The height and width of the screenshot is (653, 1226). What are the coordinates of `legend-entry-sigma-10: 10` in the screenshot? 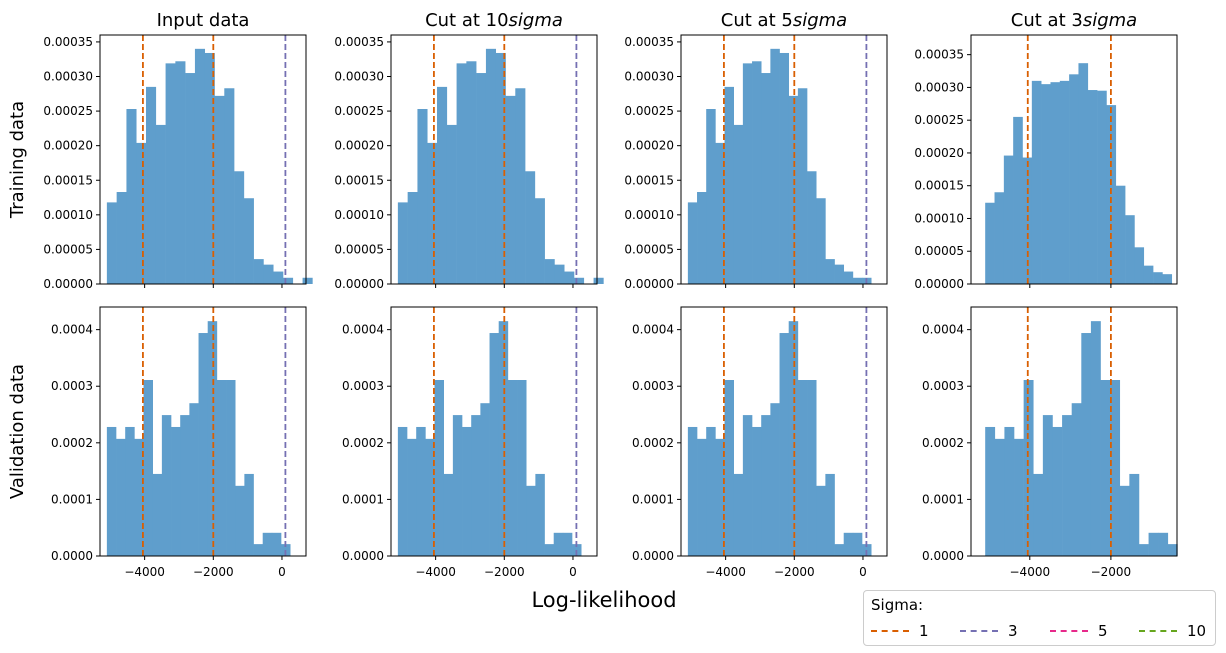 It's located at (1172, 631).